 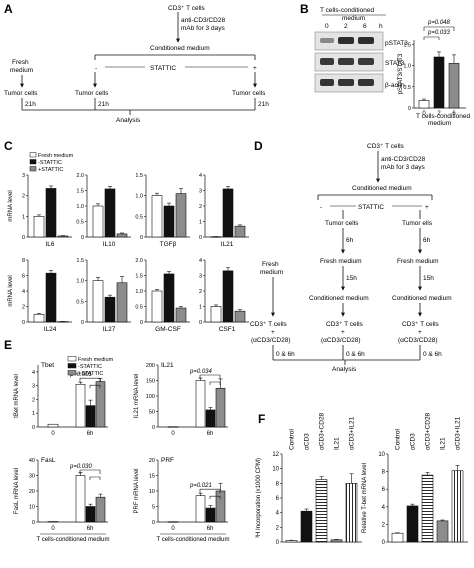 What do you see at coordinates (81, 467) in the screenshot?
I see `p-value-label: p=0.030` at bounding box center [81, 467].